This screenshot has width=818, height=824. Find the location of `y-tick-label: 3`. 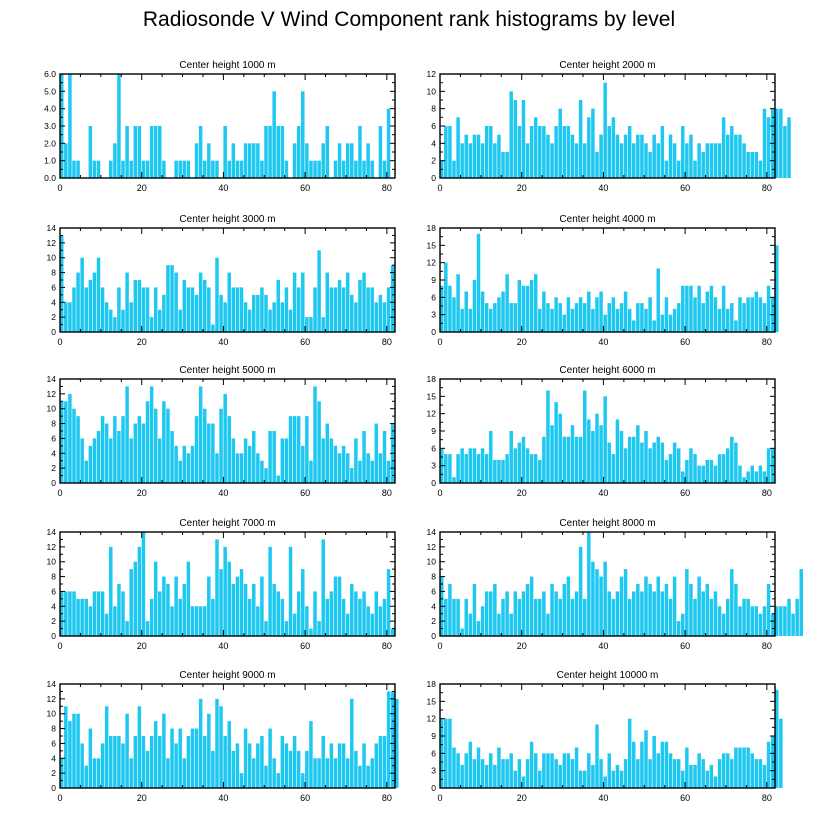

y-tick-label: 3 is located at coordinates (433, 771).